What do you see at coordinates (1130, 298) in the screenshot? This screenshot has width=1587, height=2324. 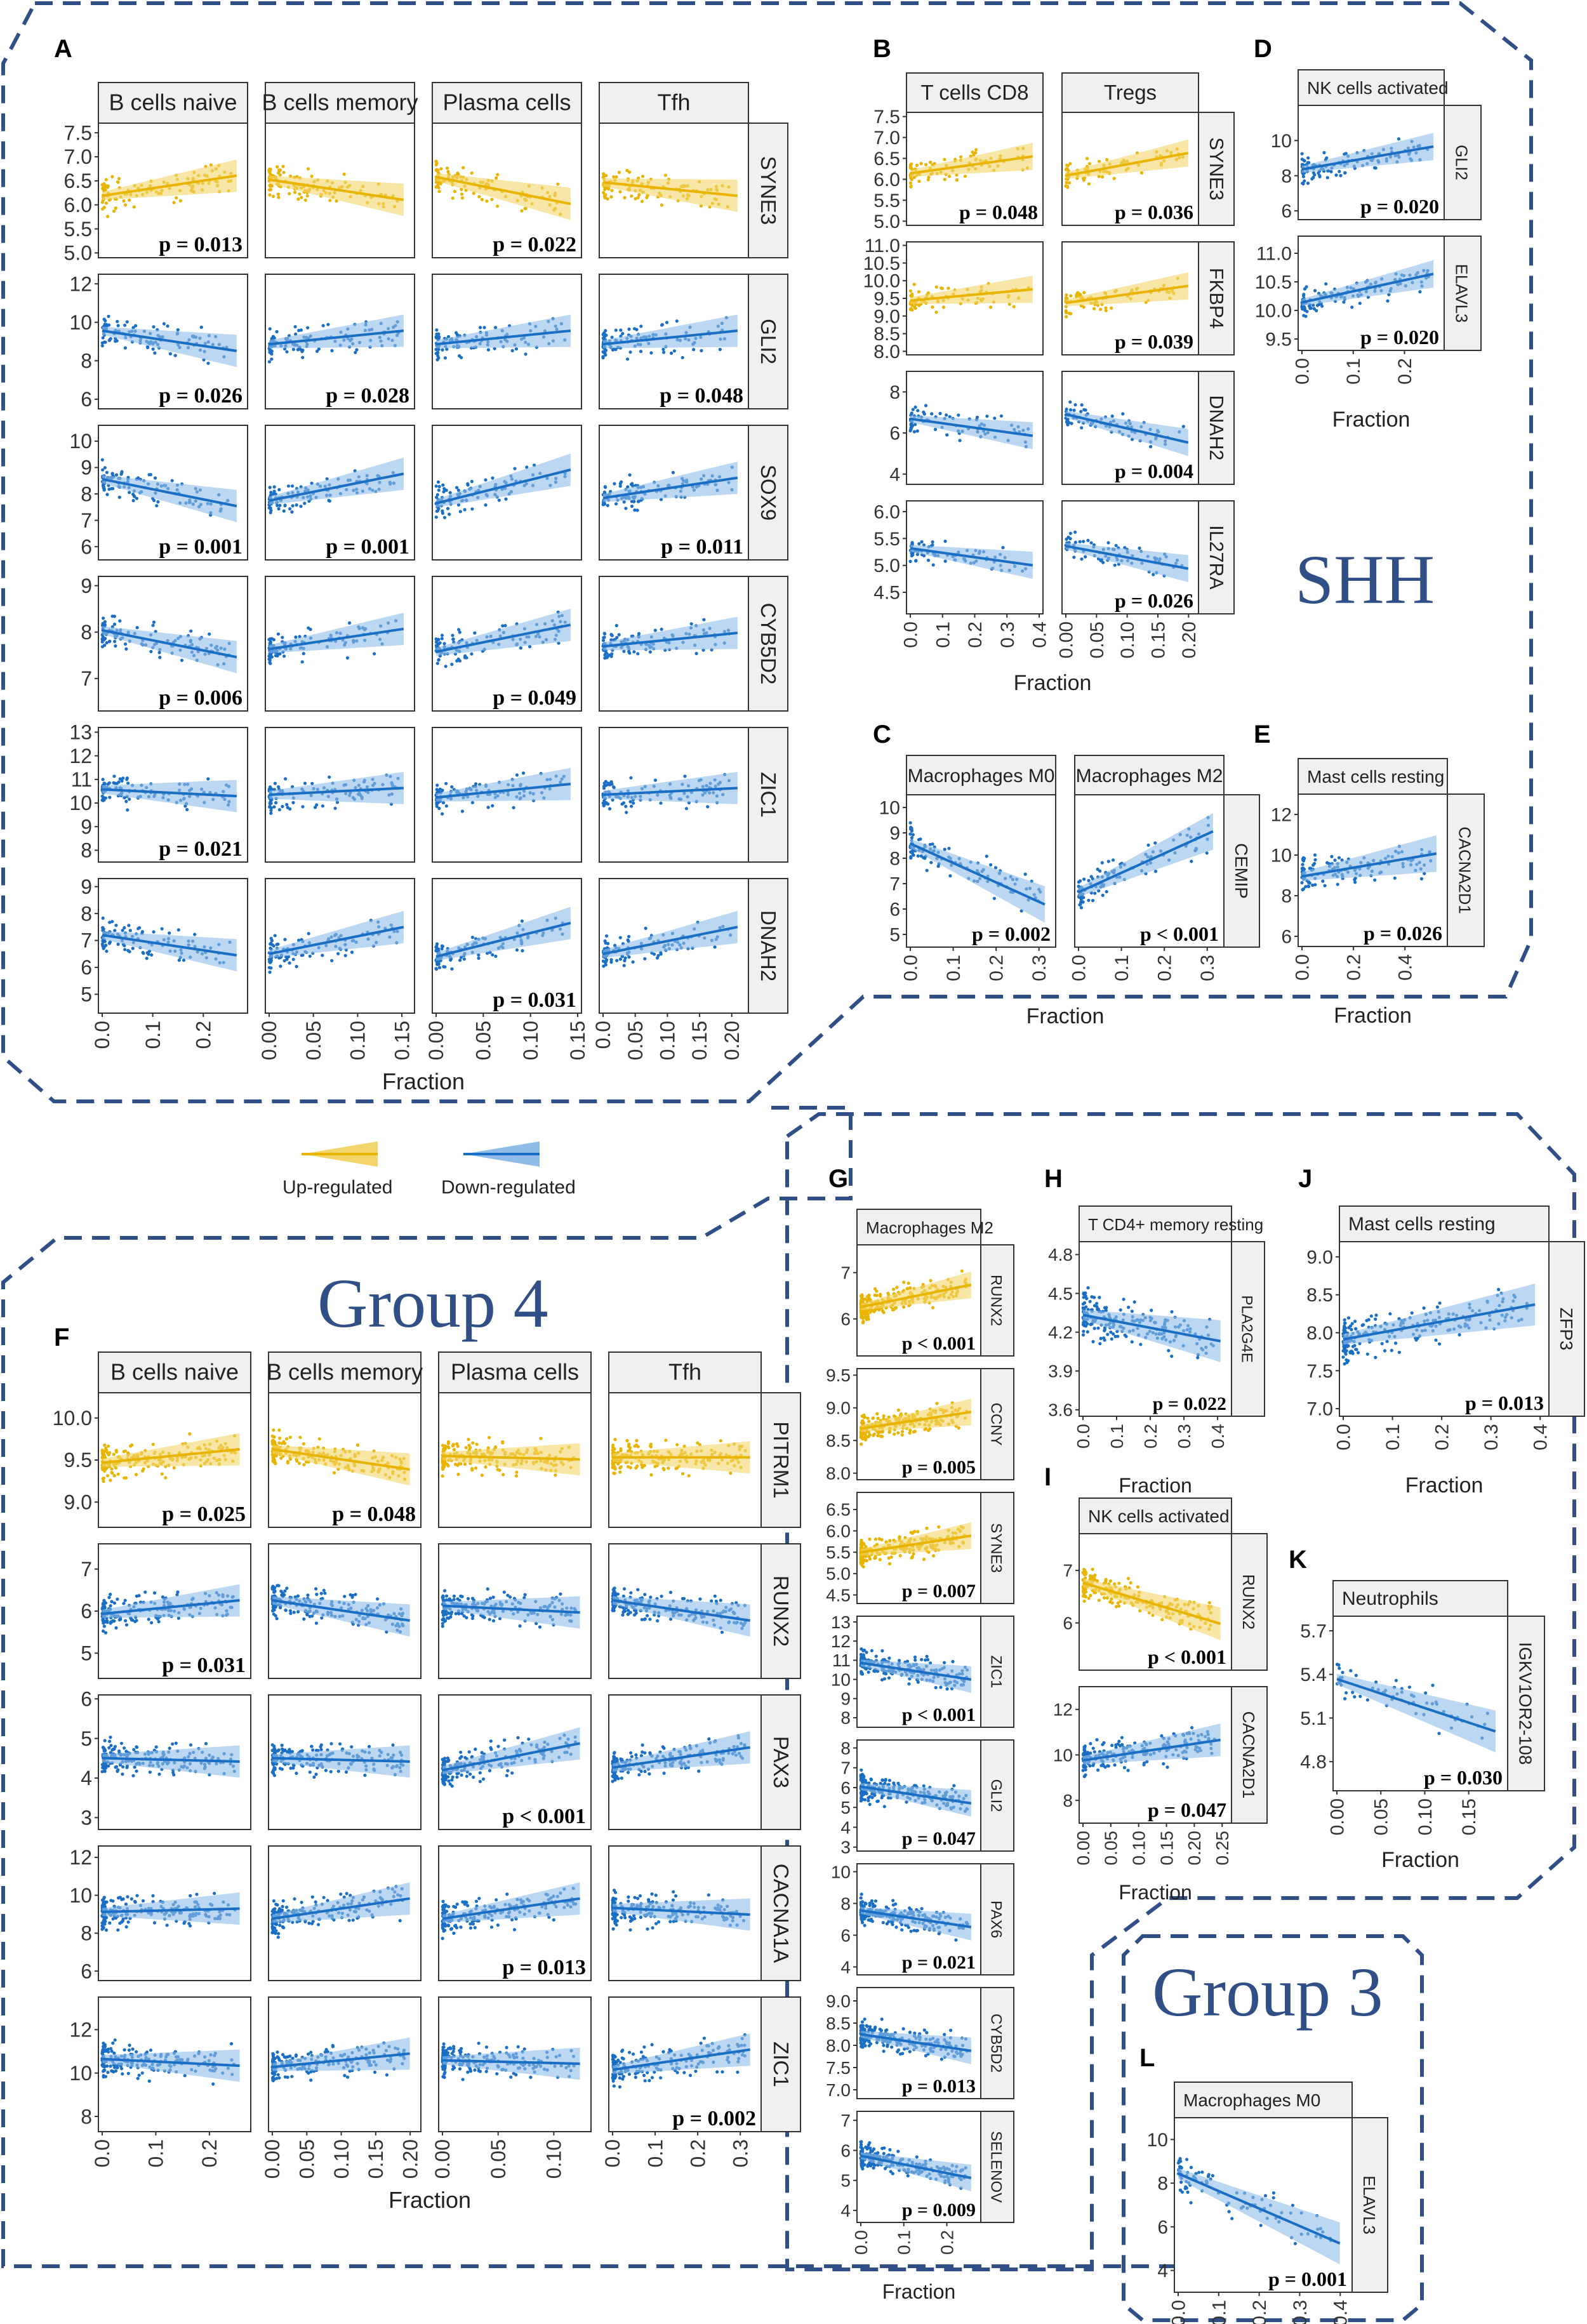 I see `facet-cell: p = 0.039` at bounding box center [1130, 298].